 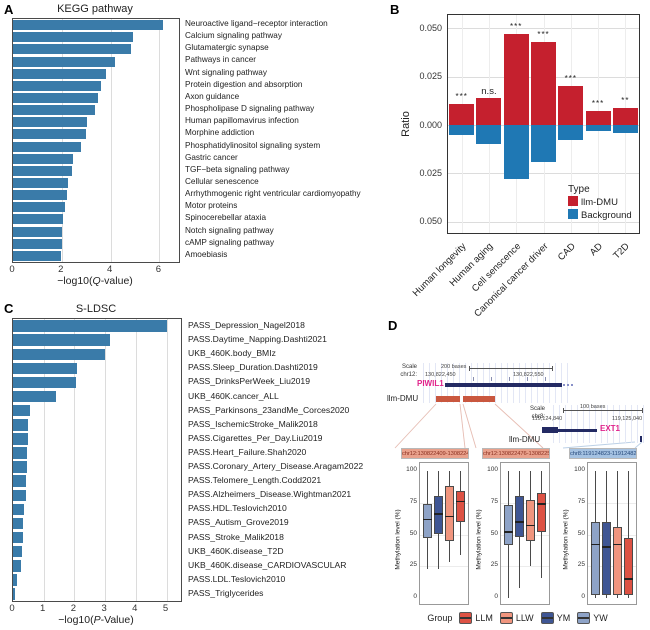 I want to click on significance-label: n.s., so click(x=489, y=91).